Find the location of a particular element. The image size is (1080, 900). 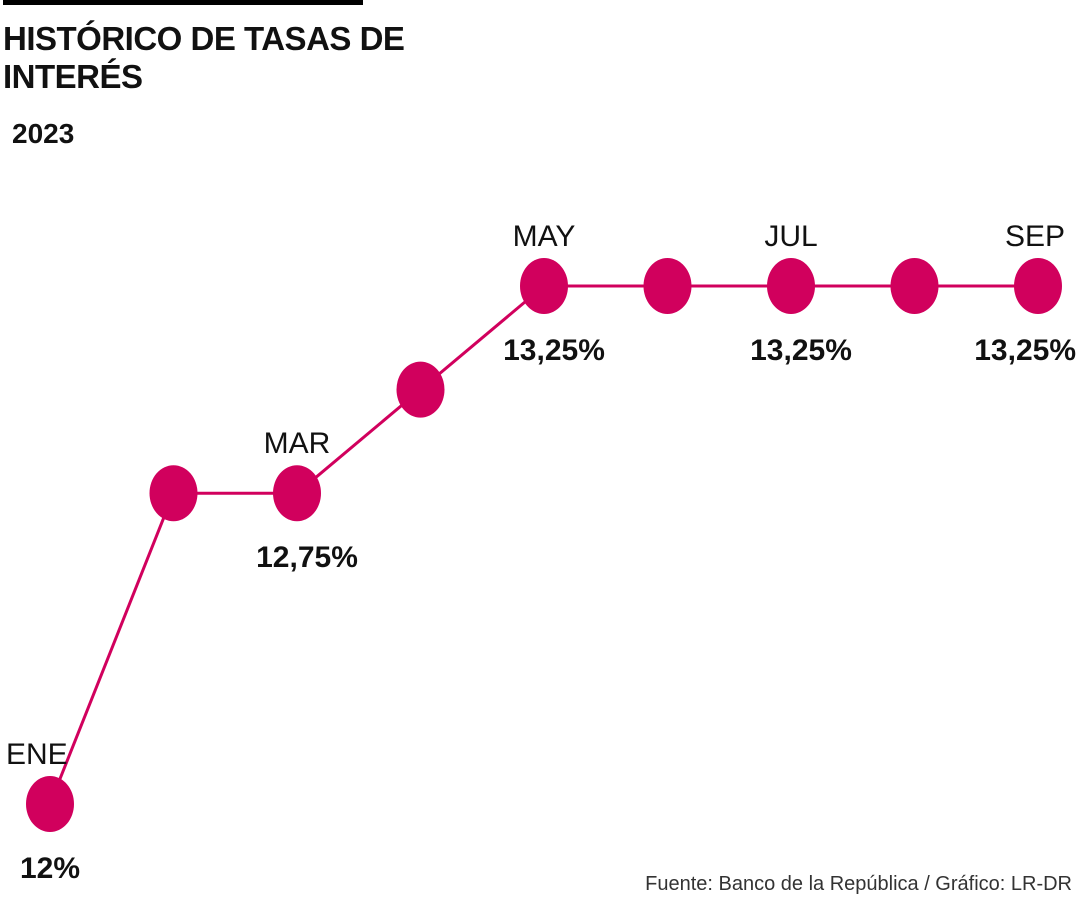

value-label: 12,75% is located at coordinates (307, 557).